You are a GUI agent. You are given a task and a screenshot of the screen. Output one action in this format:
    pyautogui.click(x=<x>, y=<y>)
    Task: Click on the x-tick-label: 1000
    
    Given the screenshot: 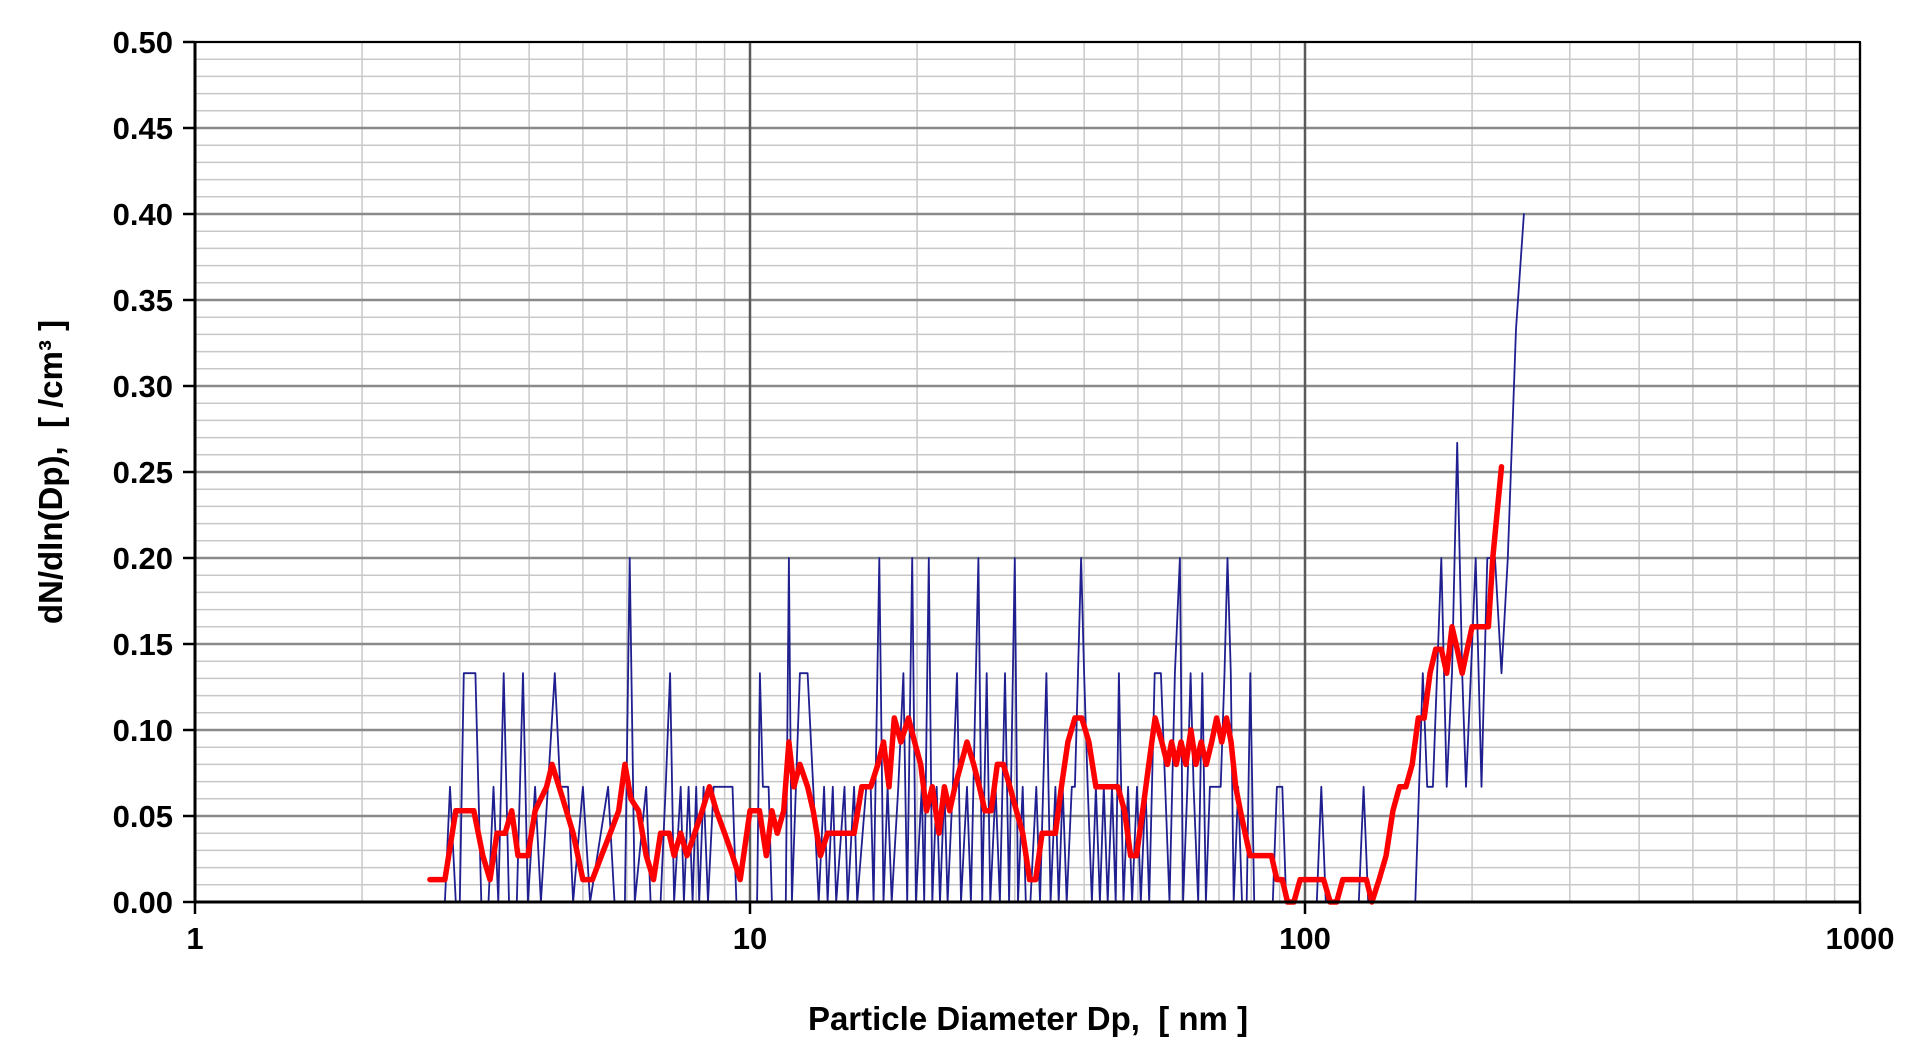 What is the action you would take?
    pyautogui.click(x=1860, y=938)
    